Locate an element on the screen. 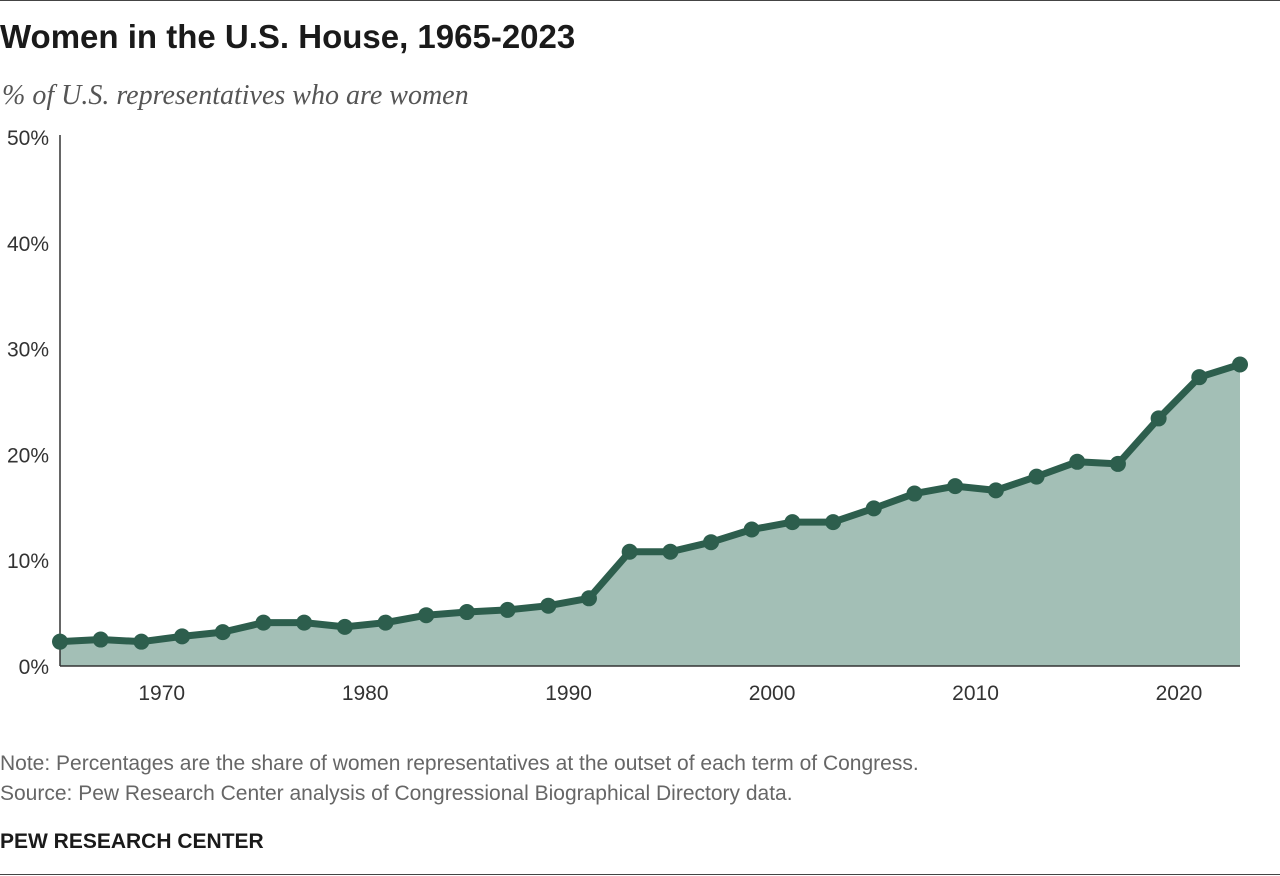  y-tick-label: 40% is located at coordinates (28, 244).